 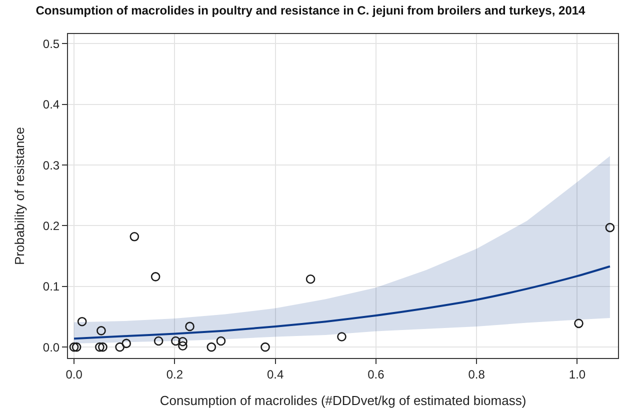 What do you see at coordinates (19, 196) in the screenshot?
I see `y-axis-title: Probability of resistance` at bounding box center [19, 196].